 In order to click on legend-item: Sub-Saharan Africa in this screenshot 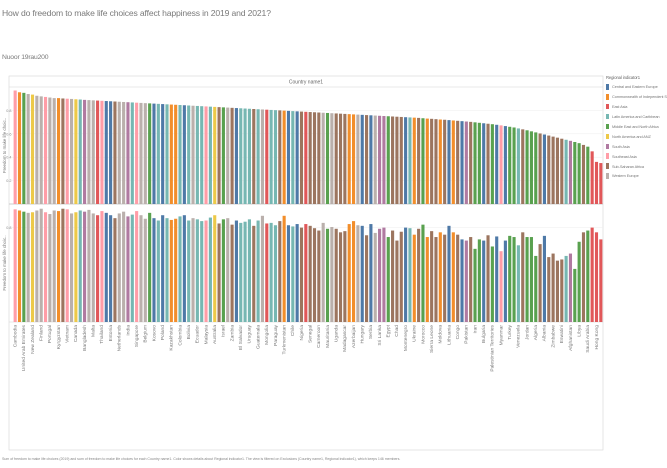, I will do `click(636, 166)`.